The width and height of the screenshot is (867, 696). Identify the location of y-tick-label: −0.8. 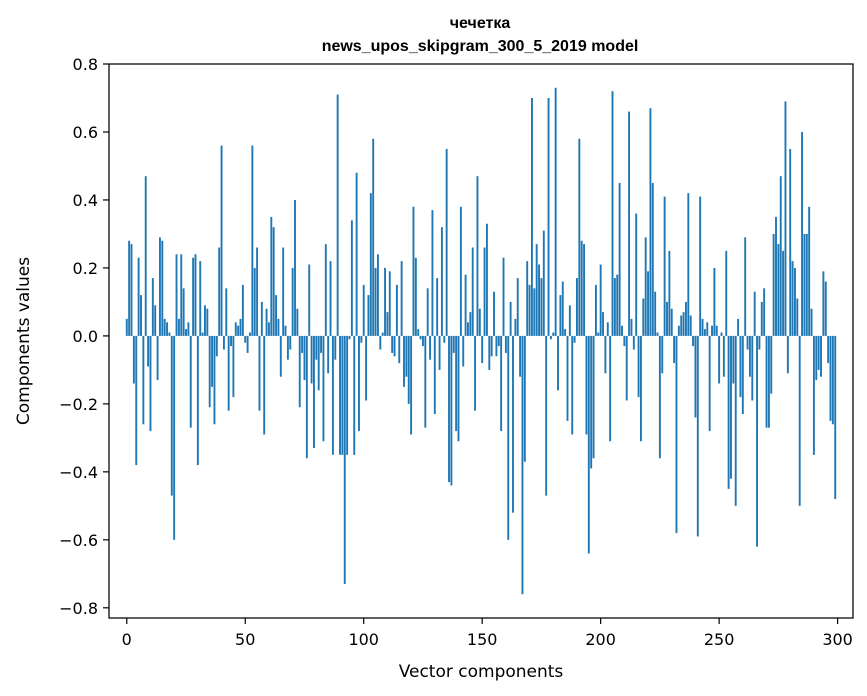
(78, 608).